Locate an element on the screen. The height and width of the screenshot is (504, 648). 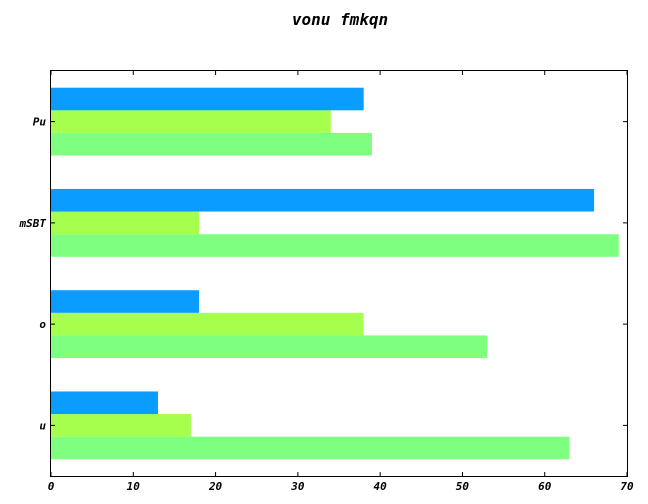
y-tick-label: o is located at coordinates (42, 324).